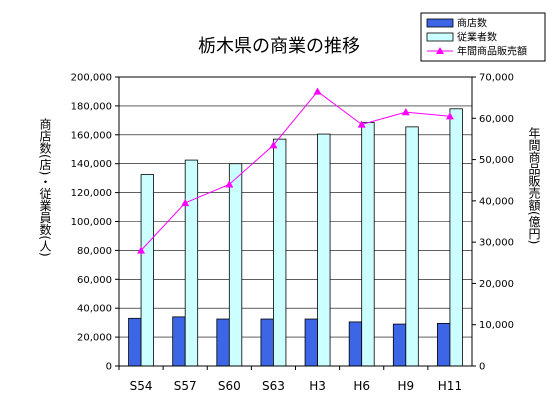  Describe the element at coordinates (405, 386) in the screenshot. I see `x-tick-label: H9` at that location.